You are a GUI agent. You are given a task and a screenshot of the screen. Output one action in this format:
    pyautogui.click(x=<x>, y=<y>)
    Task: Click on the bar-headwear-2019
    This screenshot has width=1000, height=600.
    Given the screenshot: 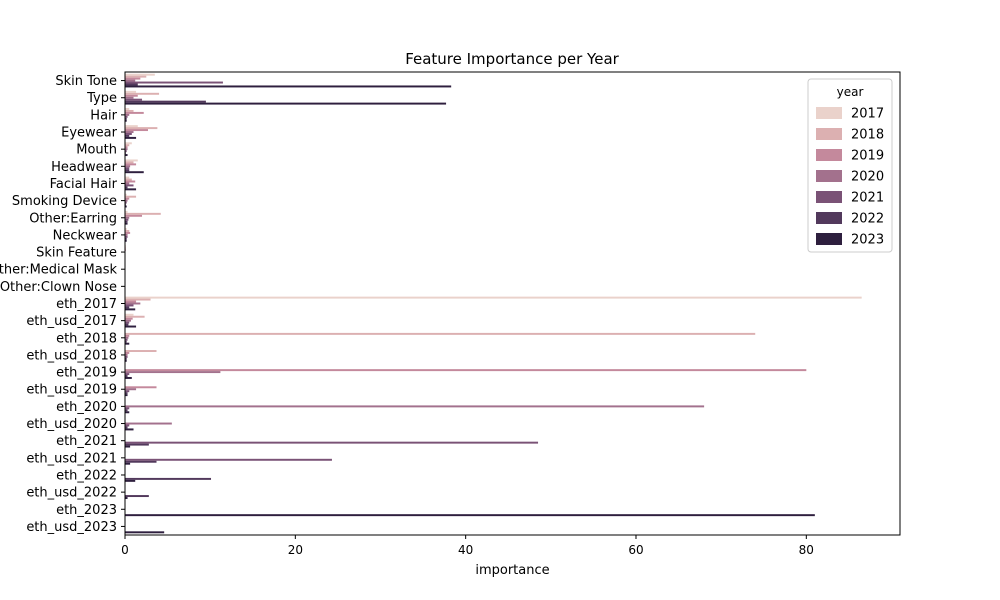 What is the action you would take?
    pyautogui.click(x=131, y=164)
    